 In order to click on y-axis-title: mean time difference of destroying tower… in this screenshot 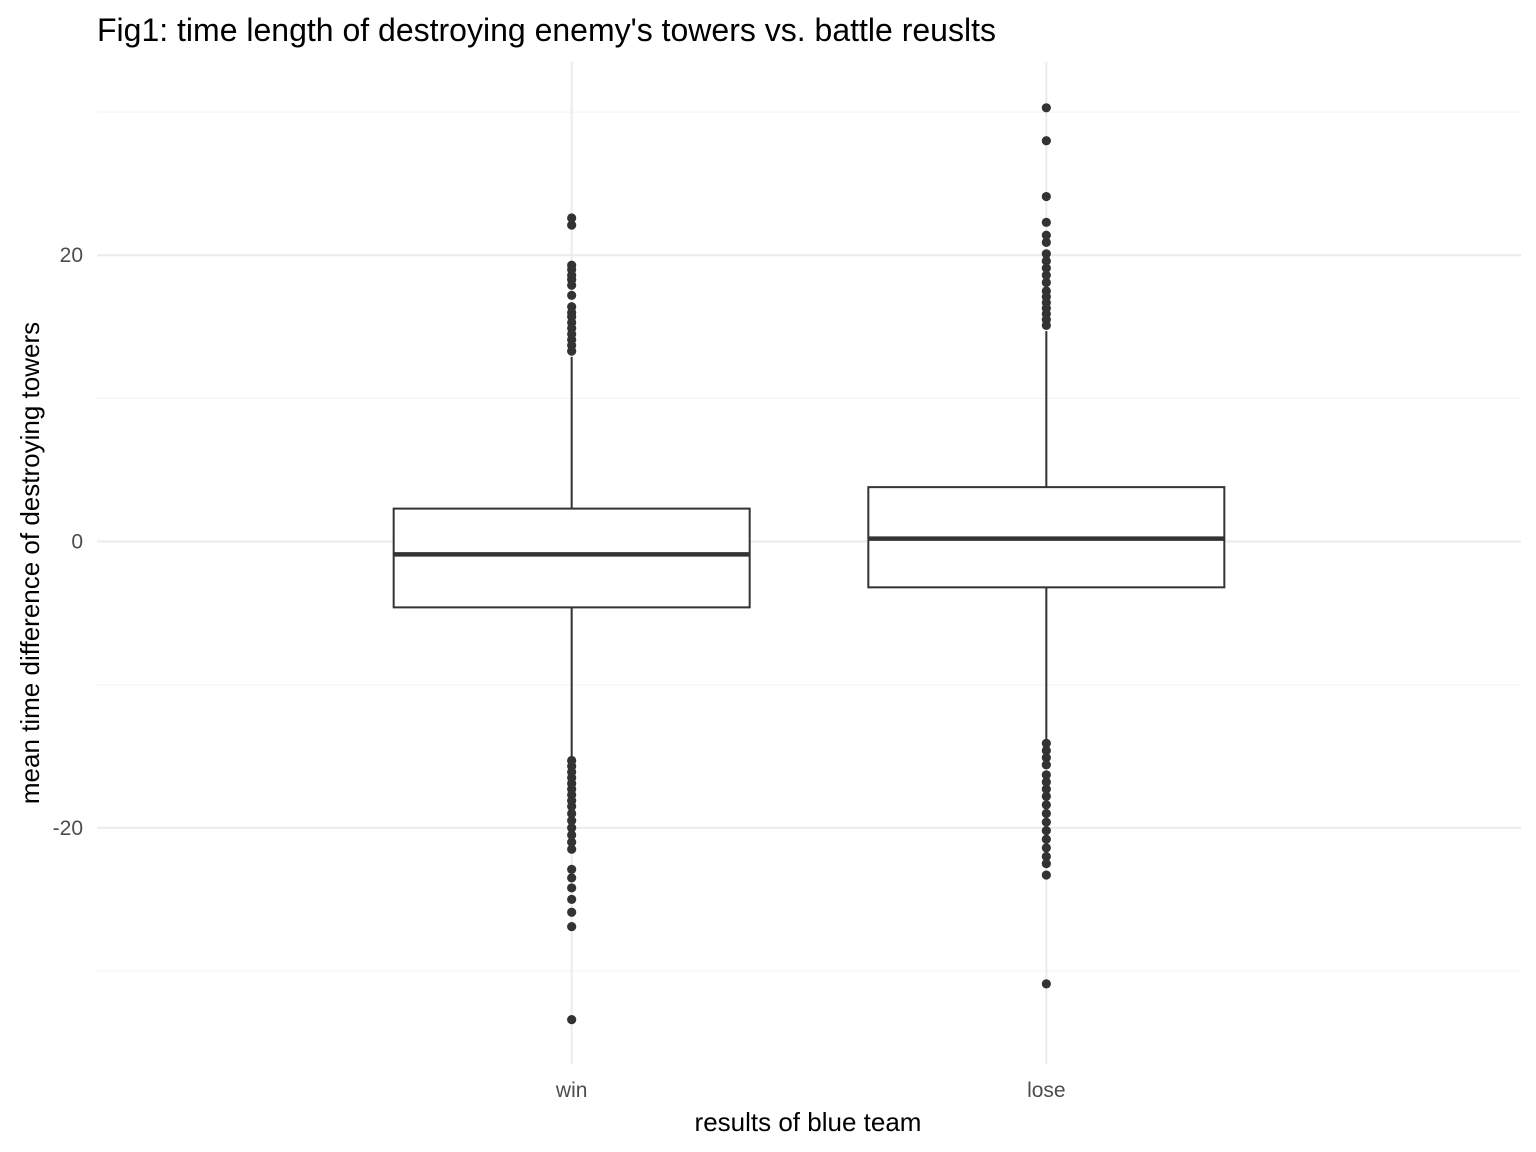, I will do `click(30, 563)`.